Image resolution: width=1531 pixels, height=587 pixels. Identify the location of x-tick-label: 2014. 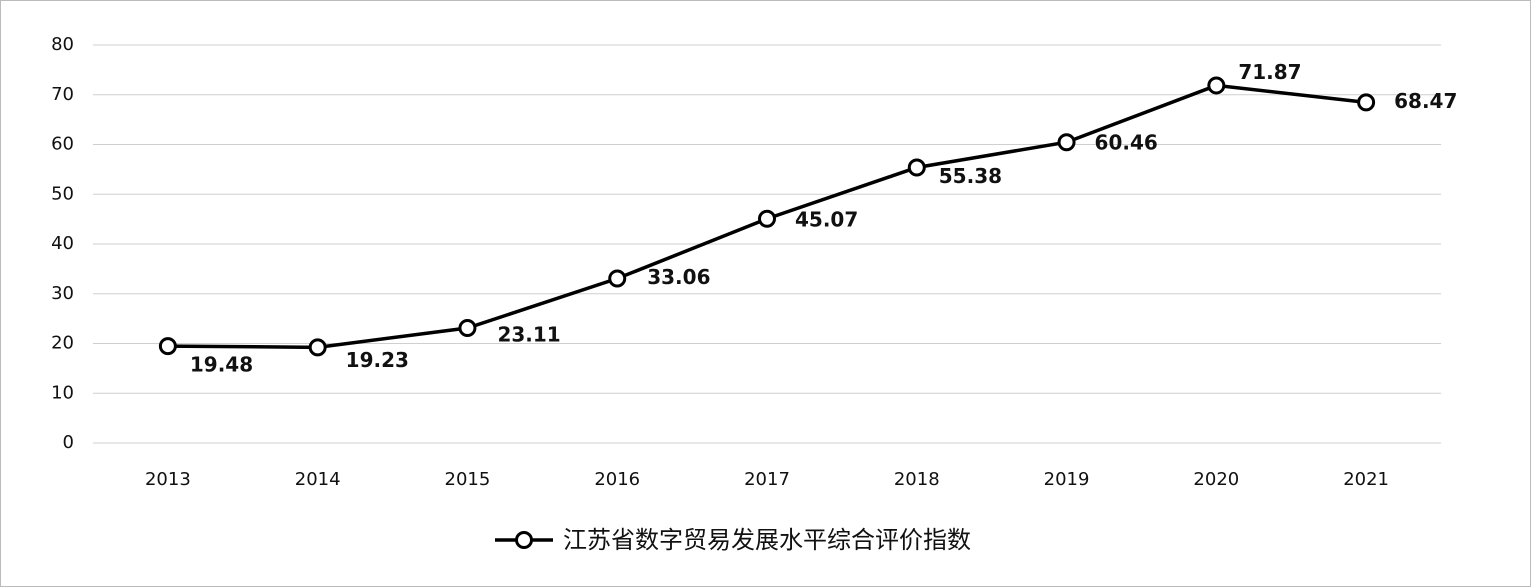
(318, 479).